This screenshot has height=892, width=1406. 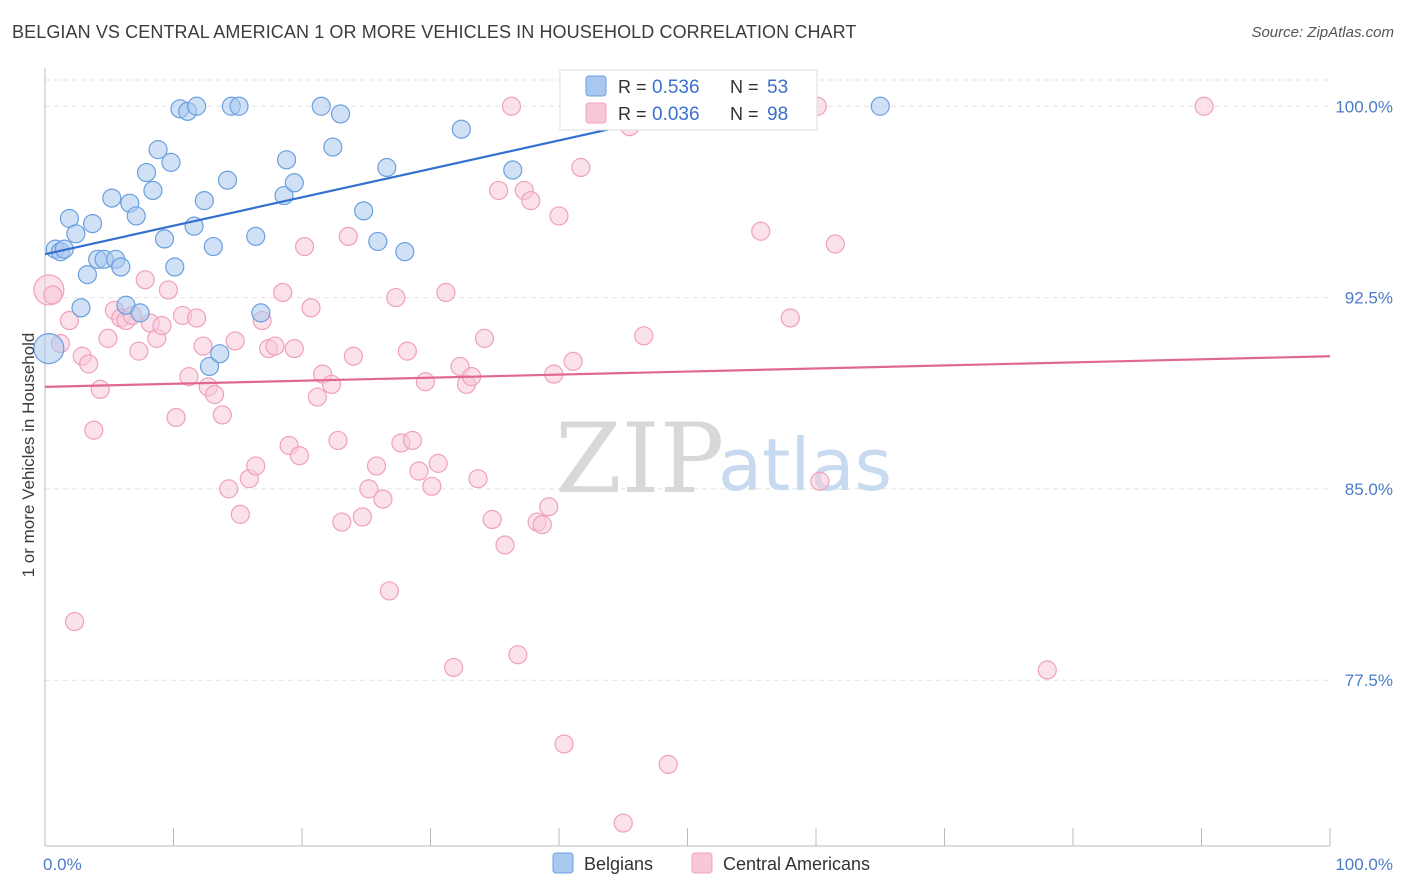 What do you see at coordinates (379, 180) in the screenshot?
I see `belgians-trend-line` at bounding box center [379, 180].